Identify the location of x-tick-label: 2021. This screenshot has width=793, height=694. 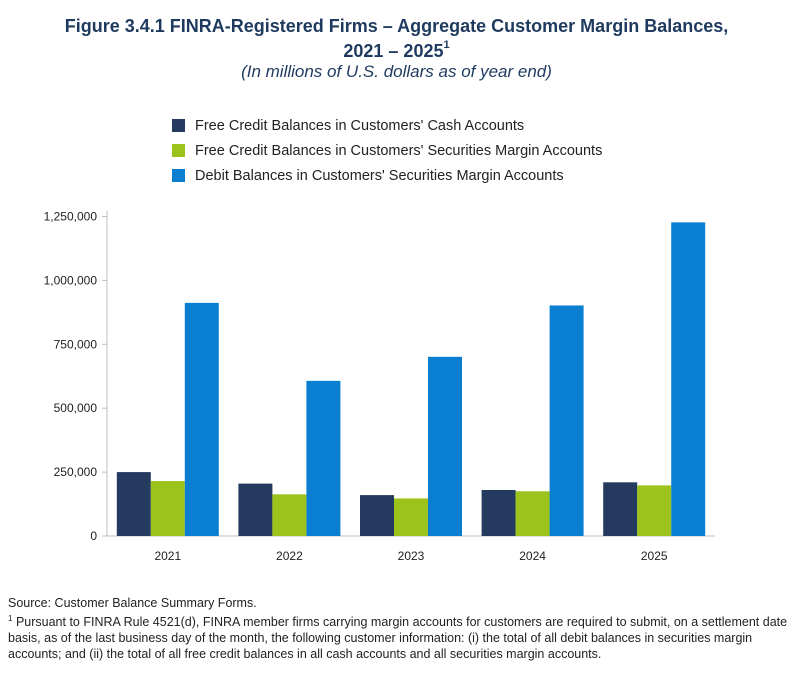
(167, 556).